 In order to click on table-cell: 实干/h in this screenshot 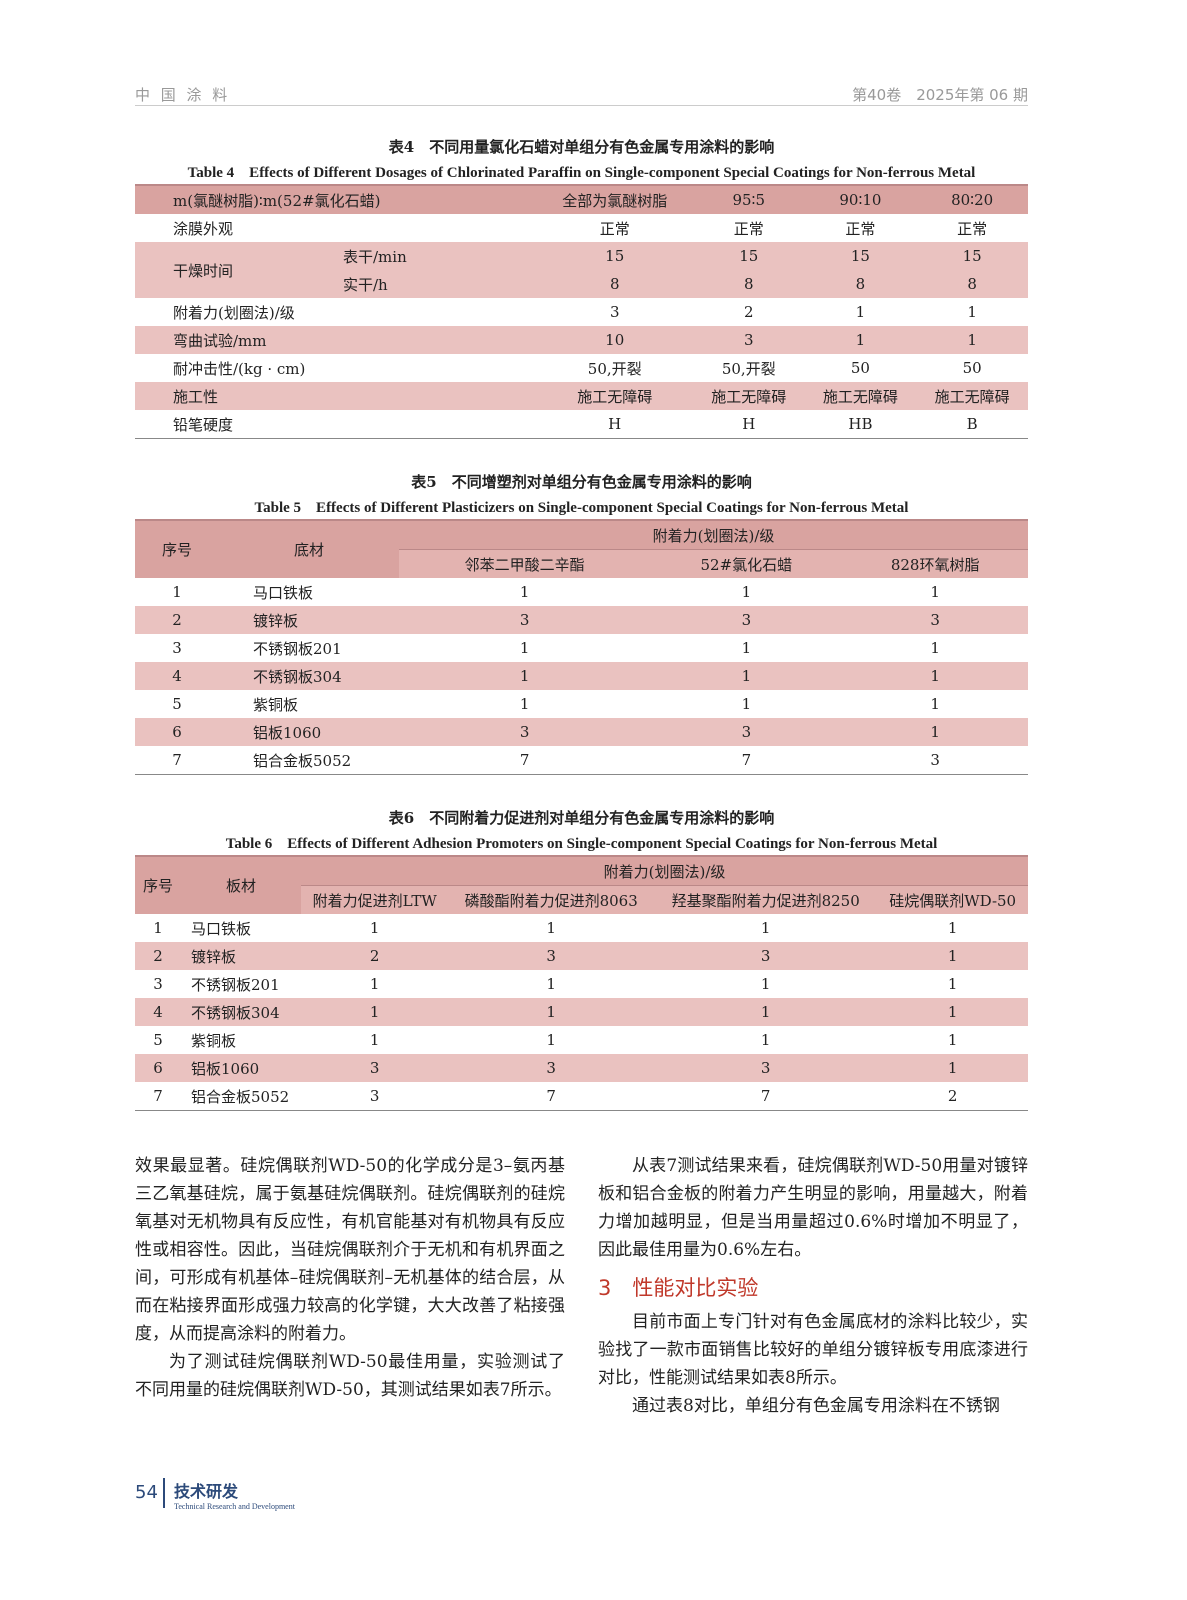, I will do `click(440, 284)`.